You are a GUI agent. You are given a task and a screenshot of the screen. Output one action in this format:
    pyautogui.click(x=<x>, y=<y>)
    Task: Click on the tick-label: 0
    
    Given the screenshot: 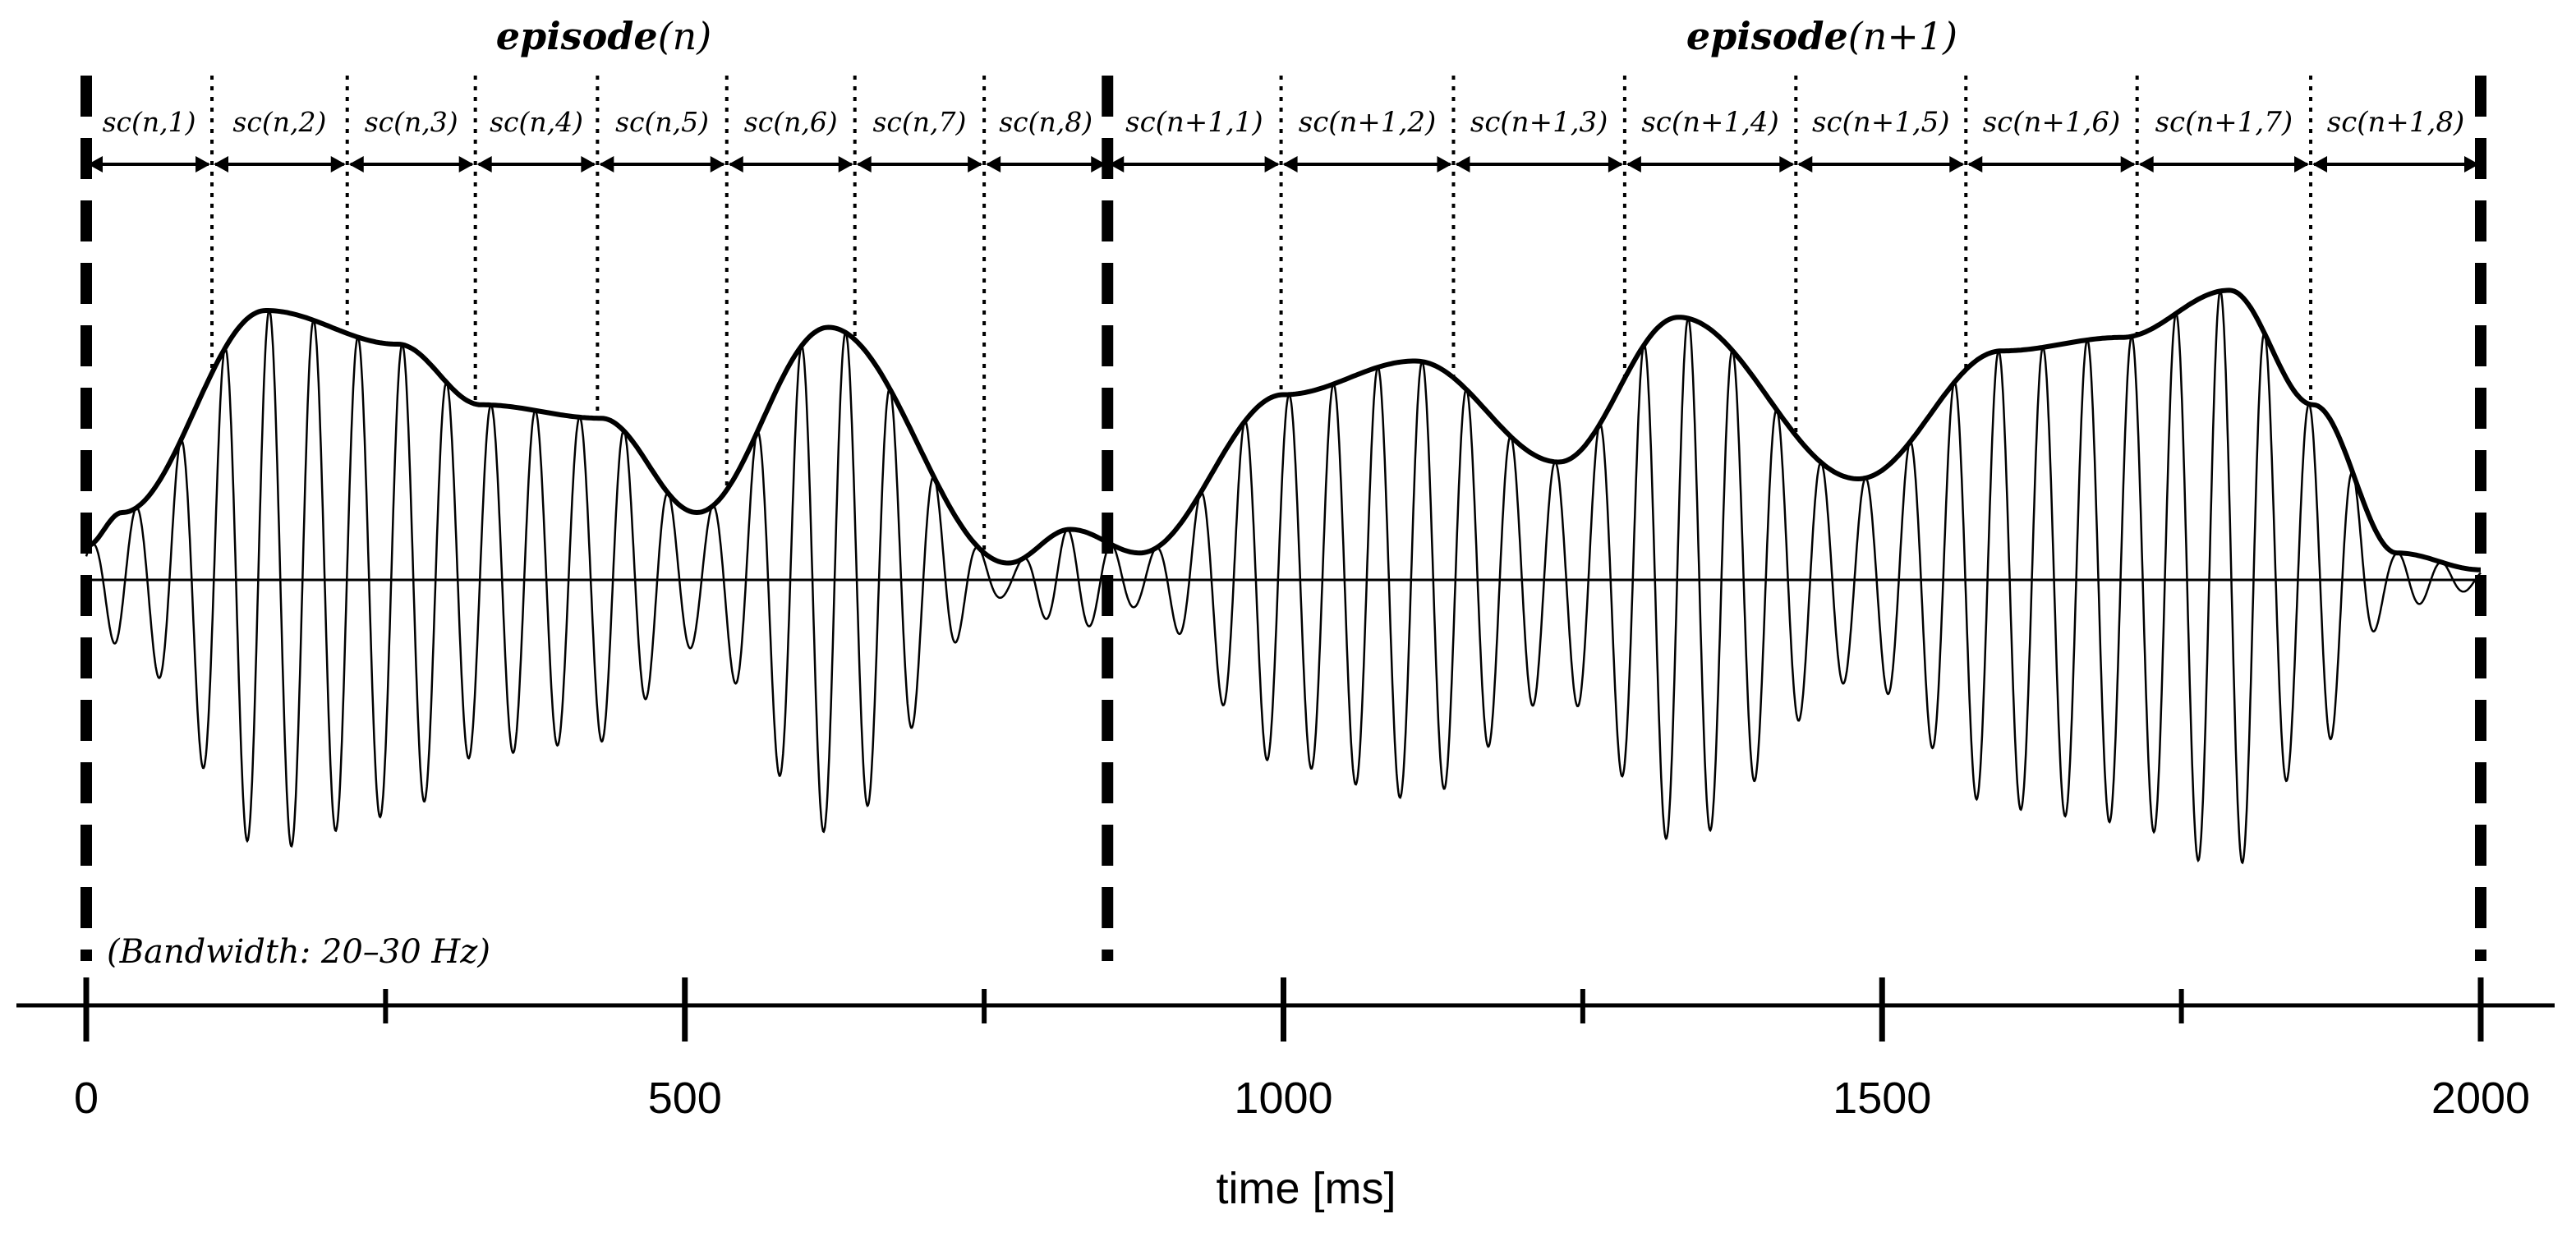 What is the action you would take?
    pyautogui.click(x=86, y=1099)
    